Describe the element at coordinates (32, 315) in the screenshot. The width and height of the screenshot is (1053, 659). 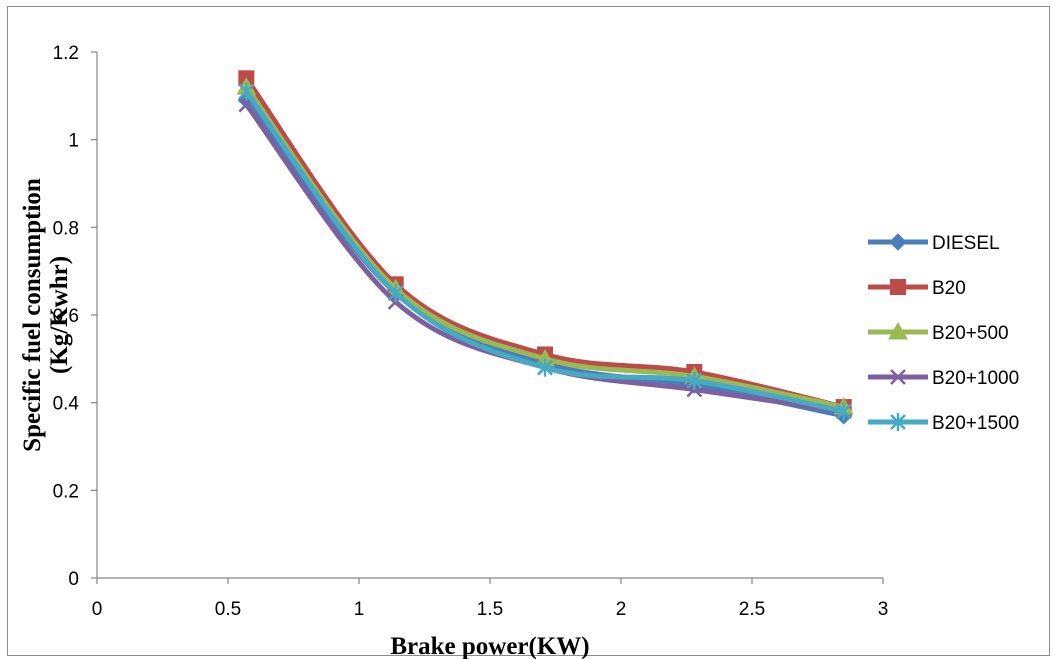
I see `y-axis-title-line1: Specific fuel consumption` at that location.